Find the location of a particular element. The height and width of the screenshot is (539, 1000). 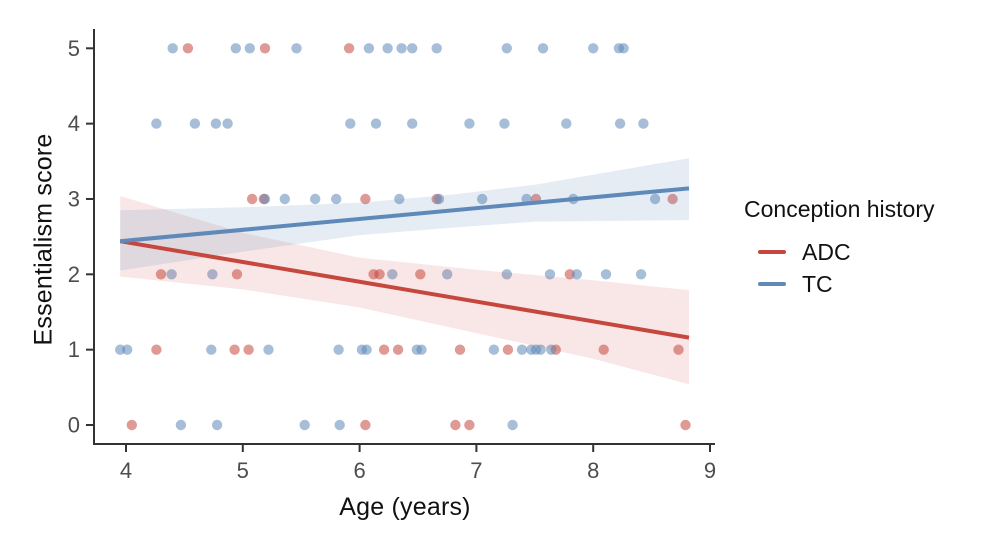

y-tick-label: 1 is located at coordinates (74, 349).